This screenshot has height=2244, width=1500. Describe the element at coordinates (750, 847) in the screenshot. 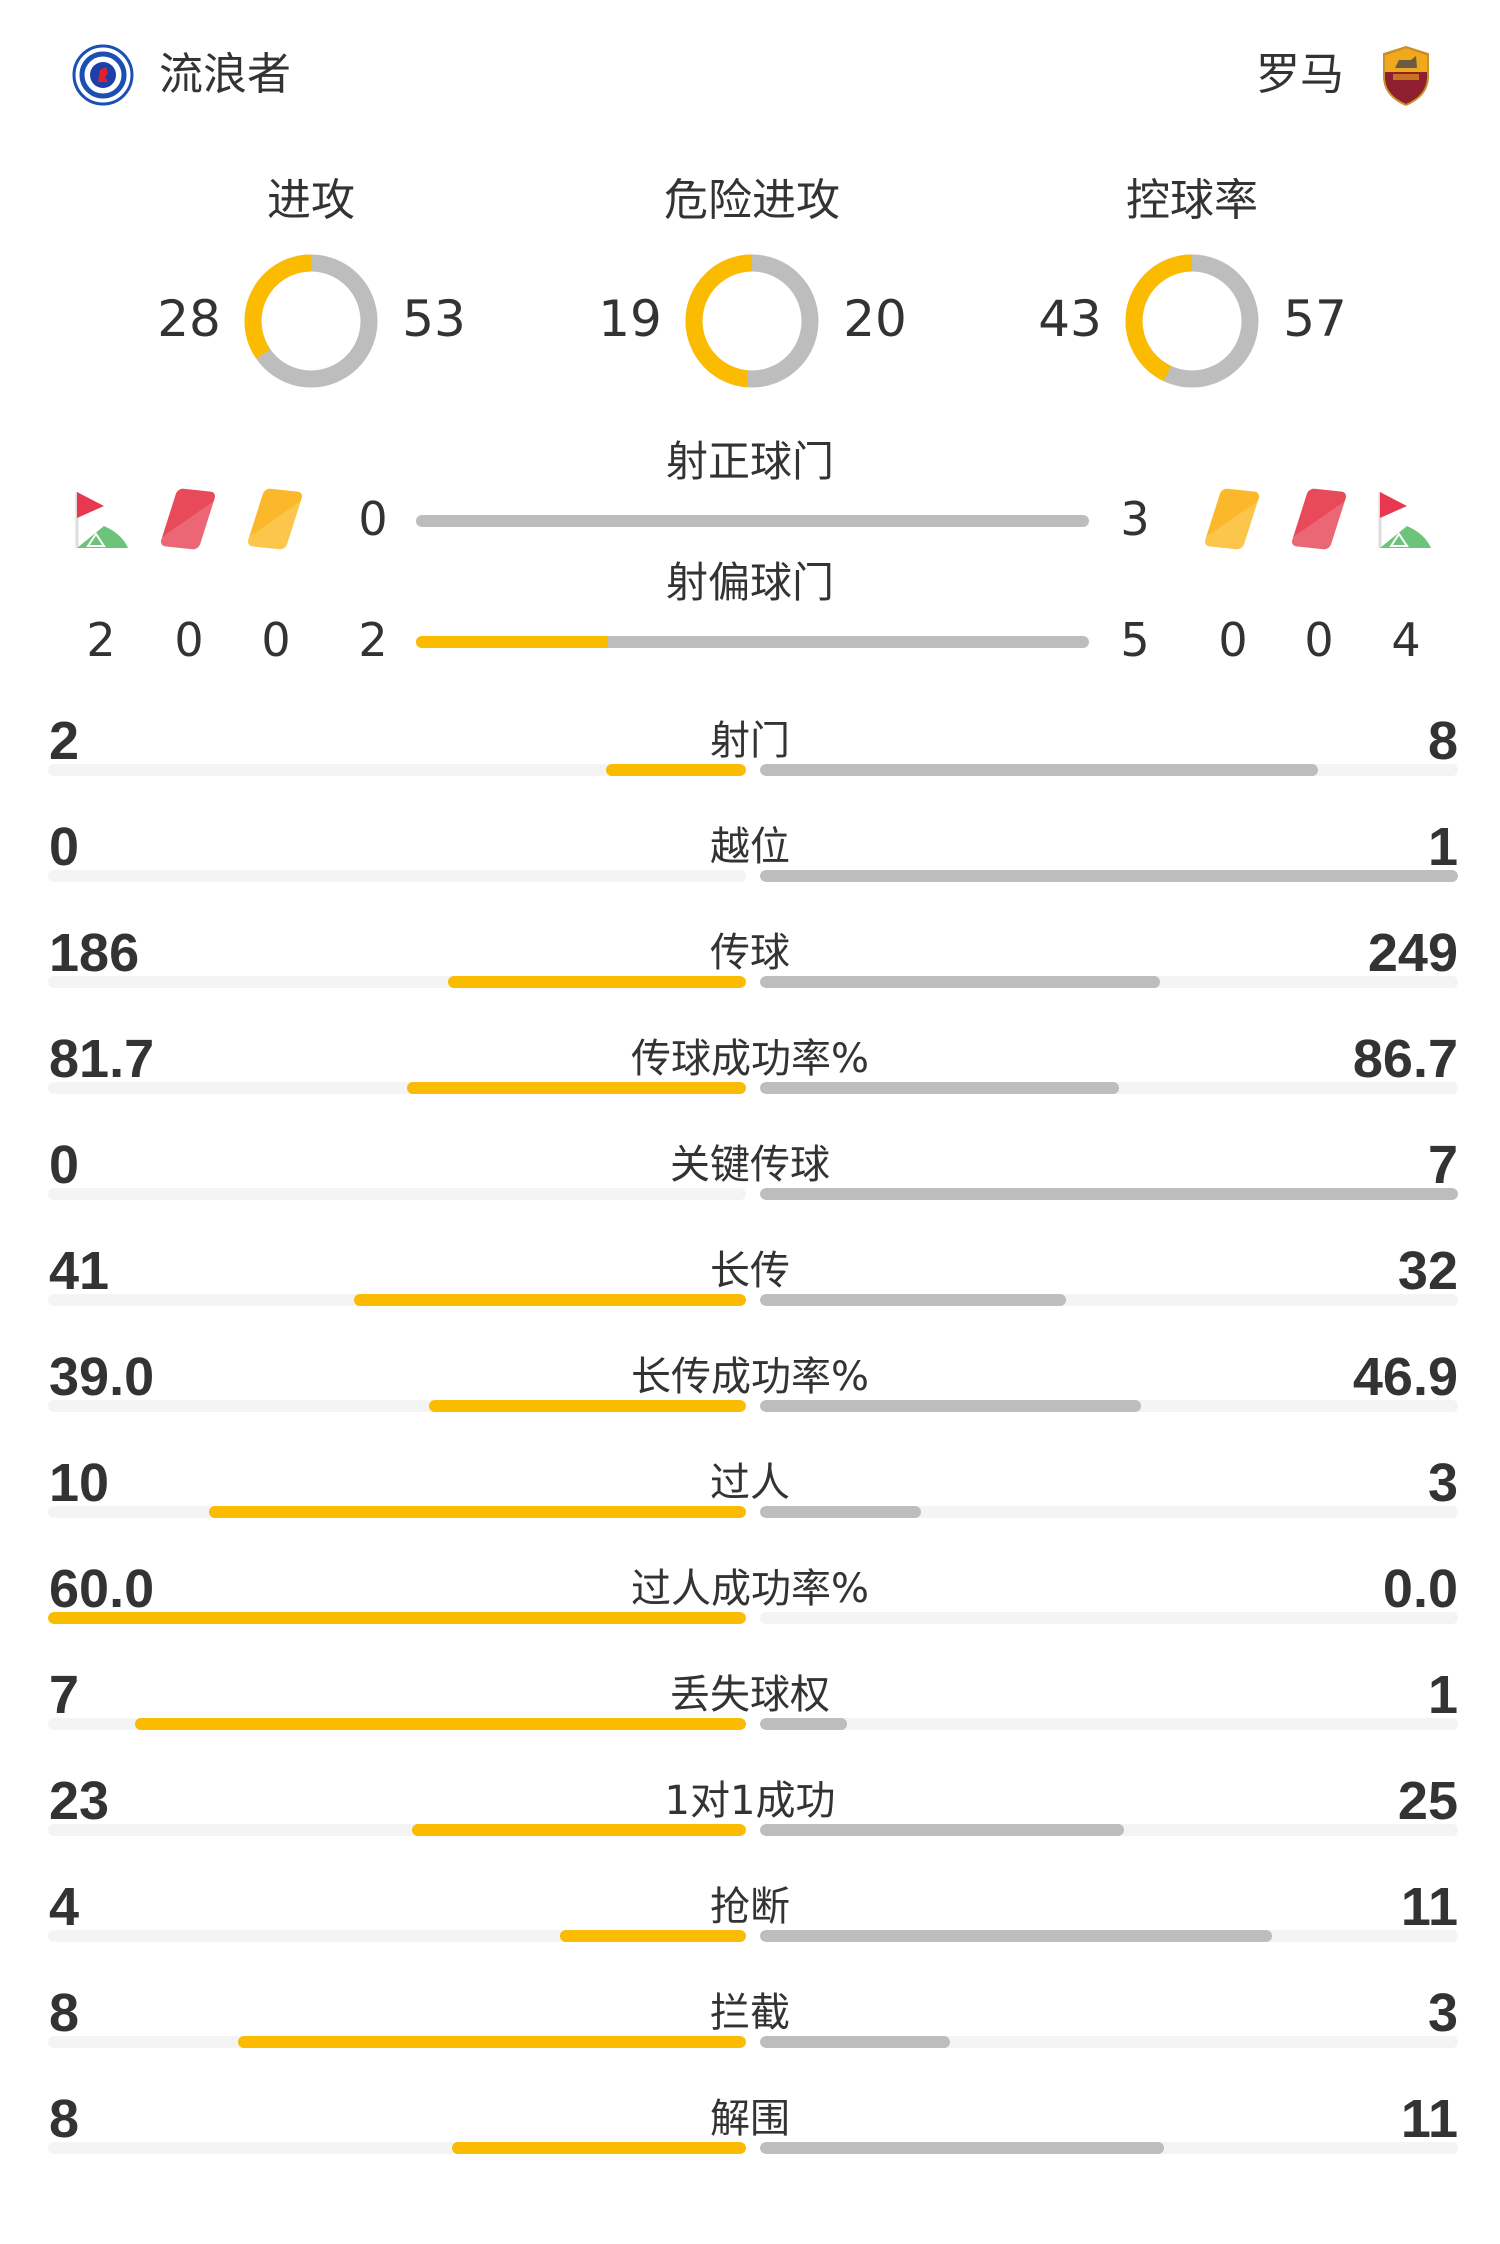

I see `stat-label: 越位` at that location.